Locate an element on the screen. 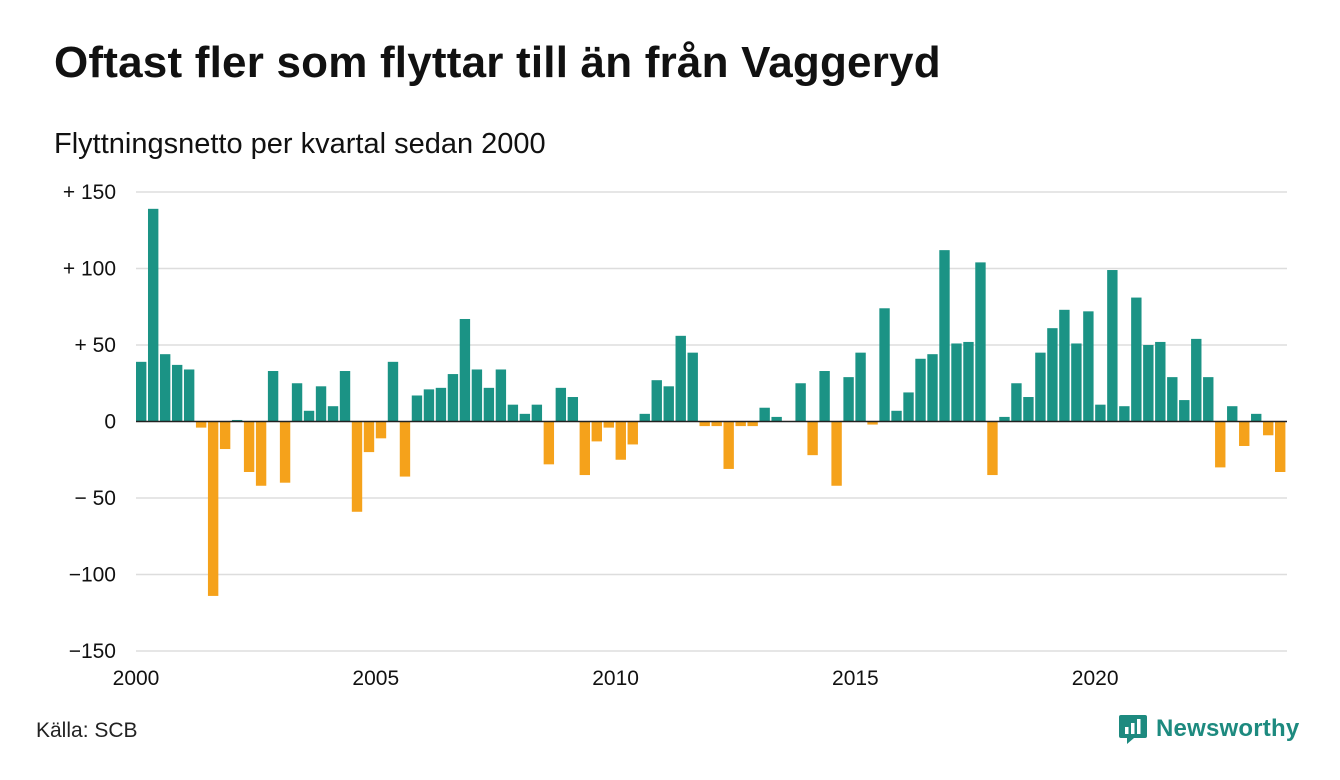 The height and width of the screenshot is (780, 1340). bar: 2015 Q3: 74 is located at coordinates (884, 365).